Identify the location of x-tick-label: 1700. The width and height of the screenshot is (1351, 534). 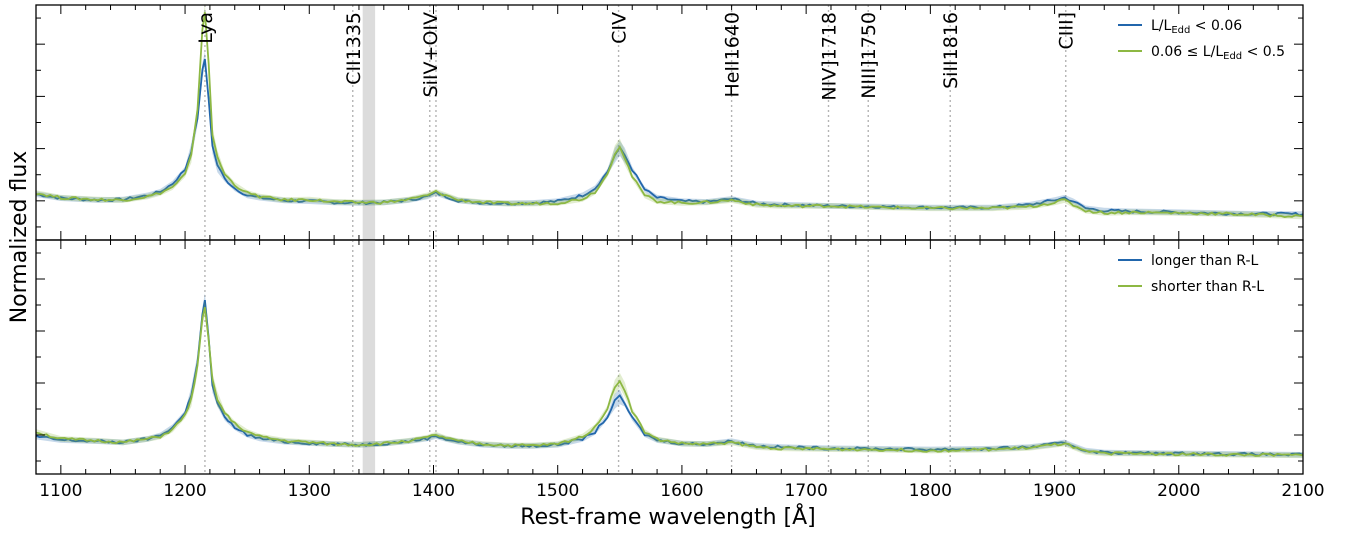
(806, 491).